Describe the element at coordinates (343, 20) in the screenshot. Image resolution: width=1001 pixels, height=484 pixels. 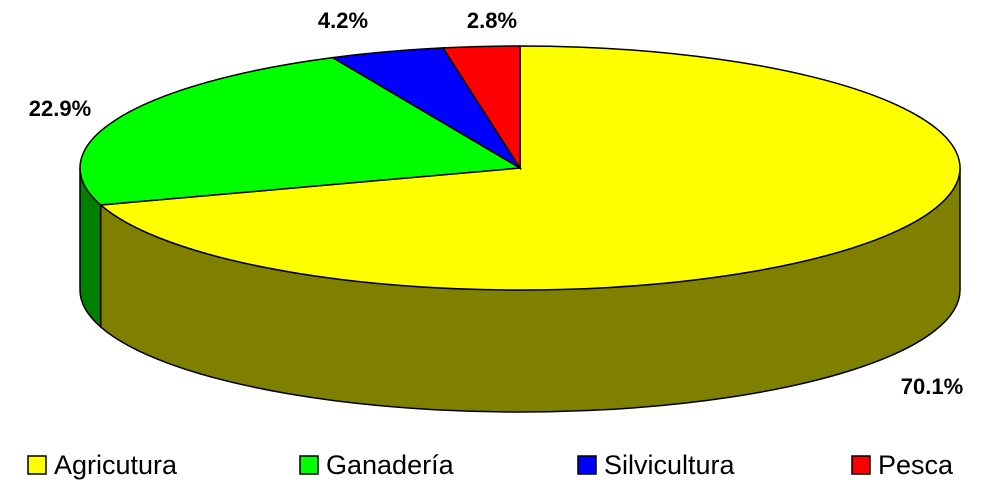
I see `data-label: 4.2%` at that location.